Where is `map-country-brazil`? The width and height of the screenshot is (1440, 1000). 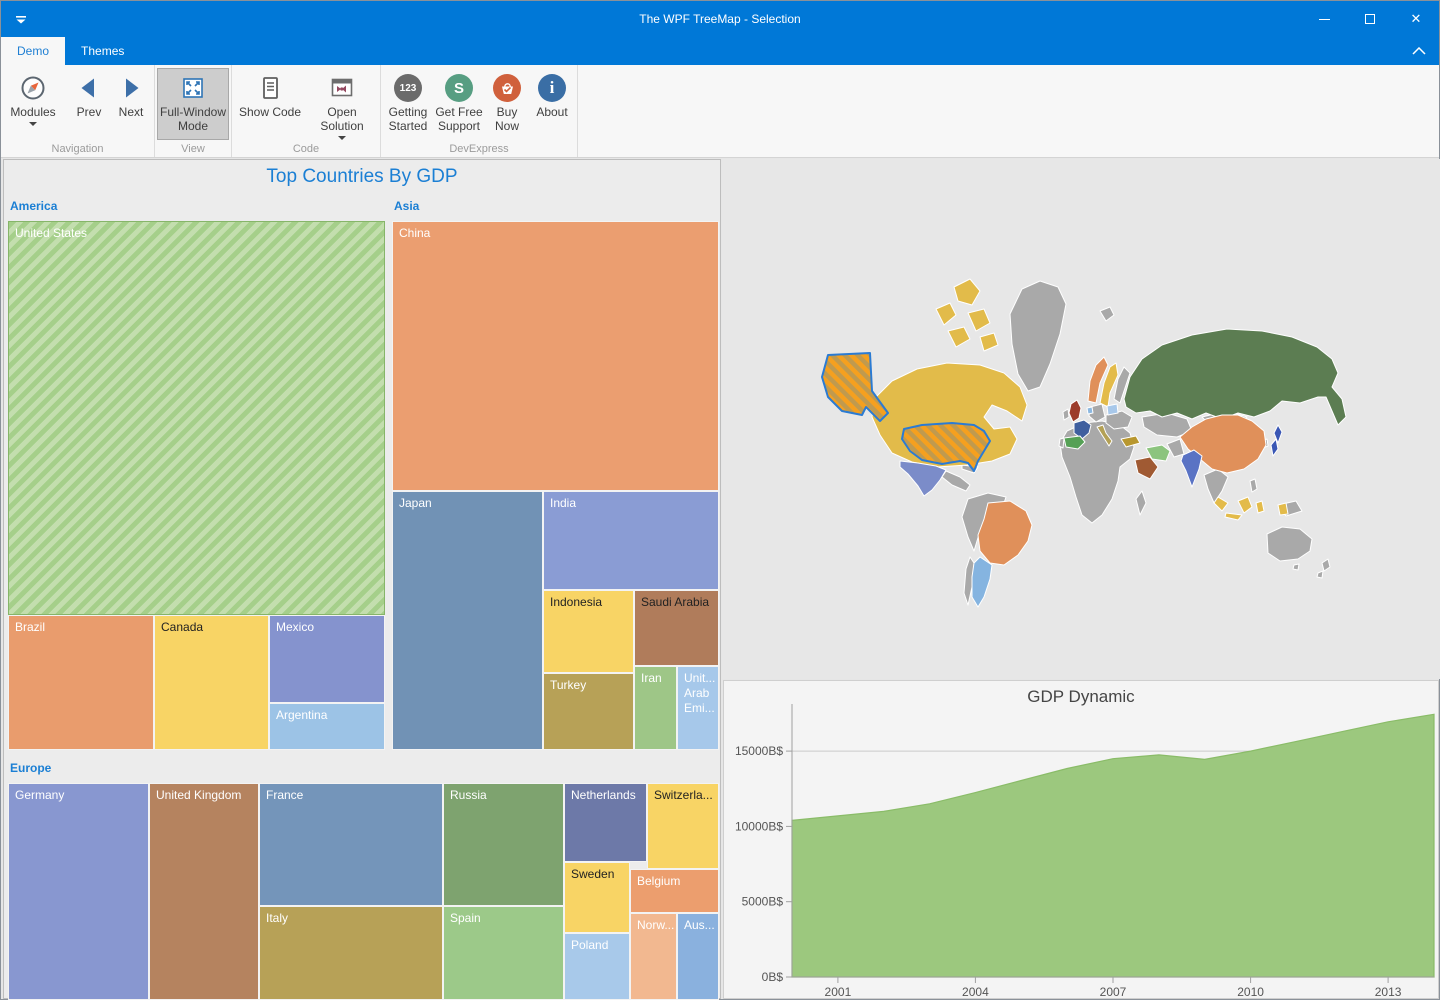 map-country-brazil is located at coordinates (1005, 533).